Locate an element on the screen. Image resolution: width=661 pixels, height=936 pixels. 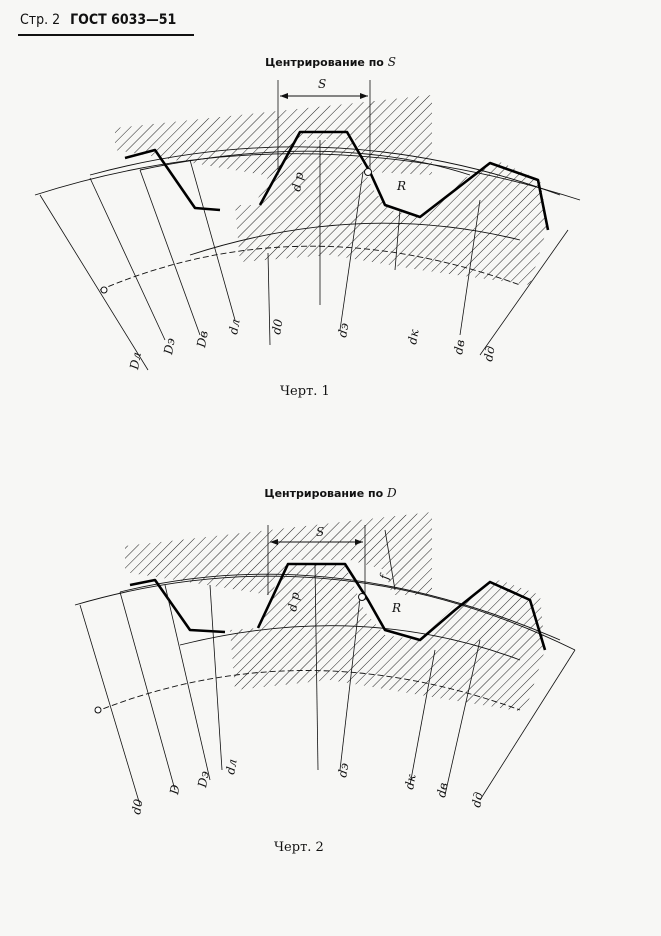
figure1-hub-hatch is located at coordinates (273, 136).